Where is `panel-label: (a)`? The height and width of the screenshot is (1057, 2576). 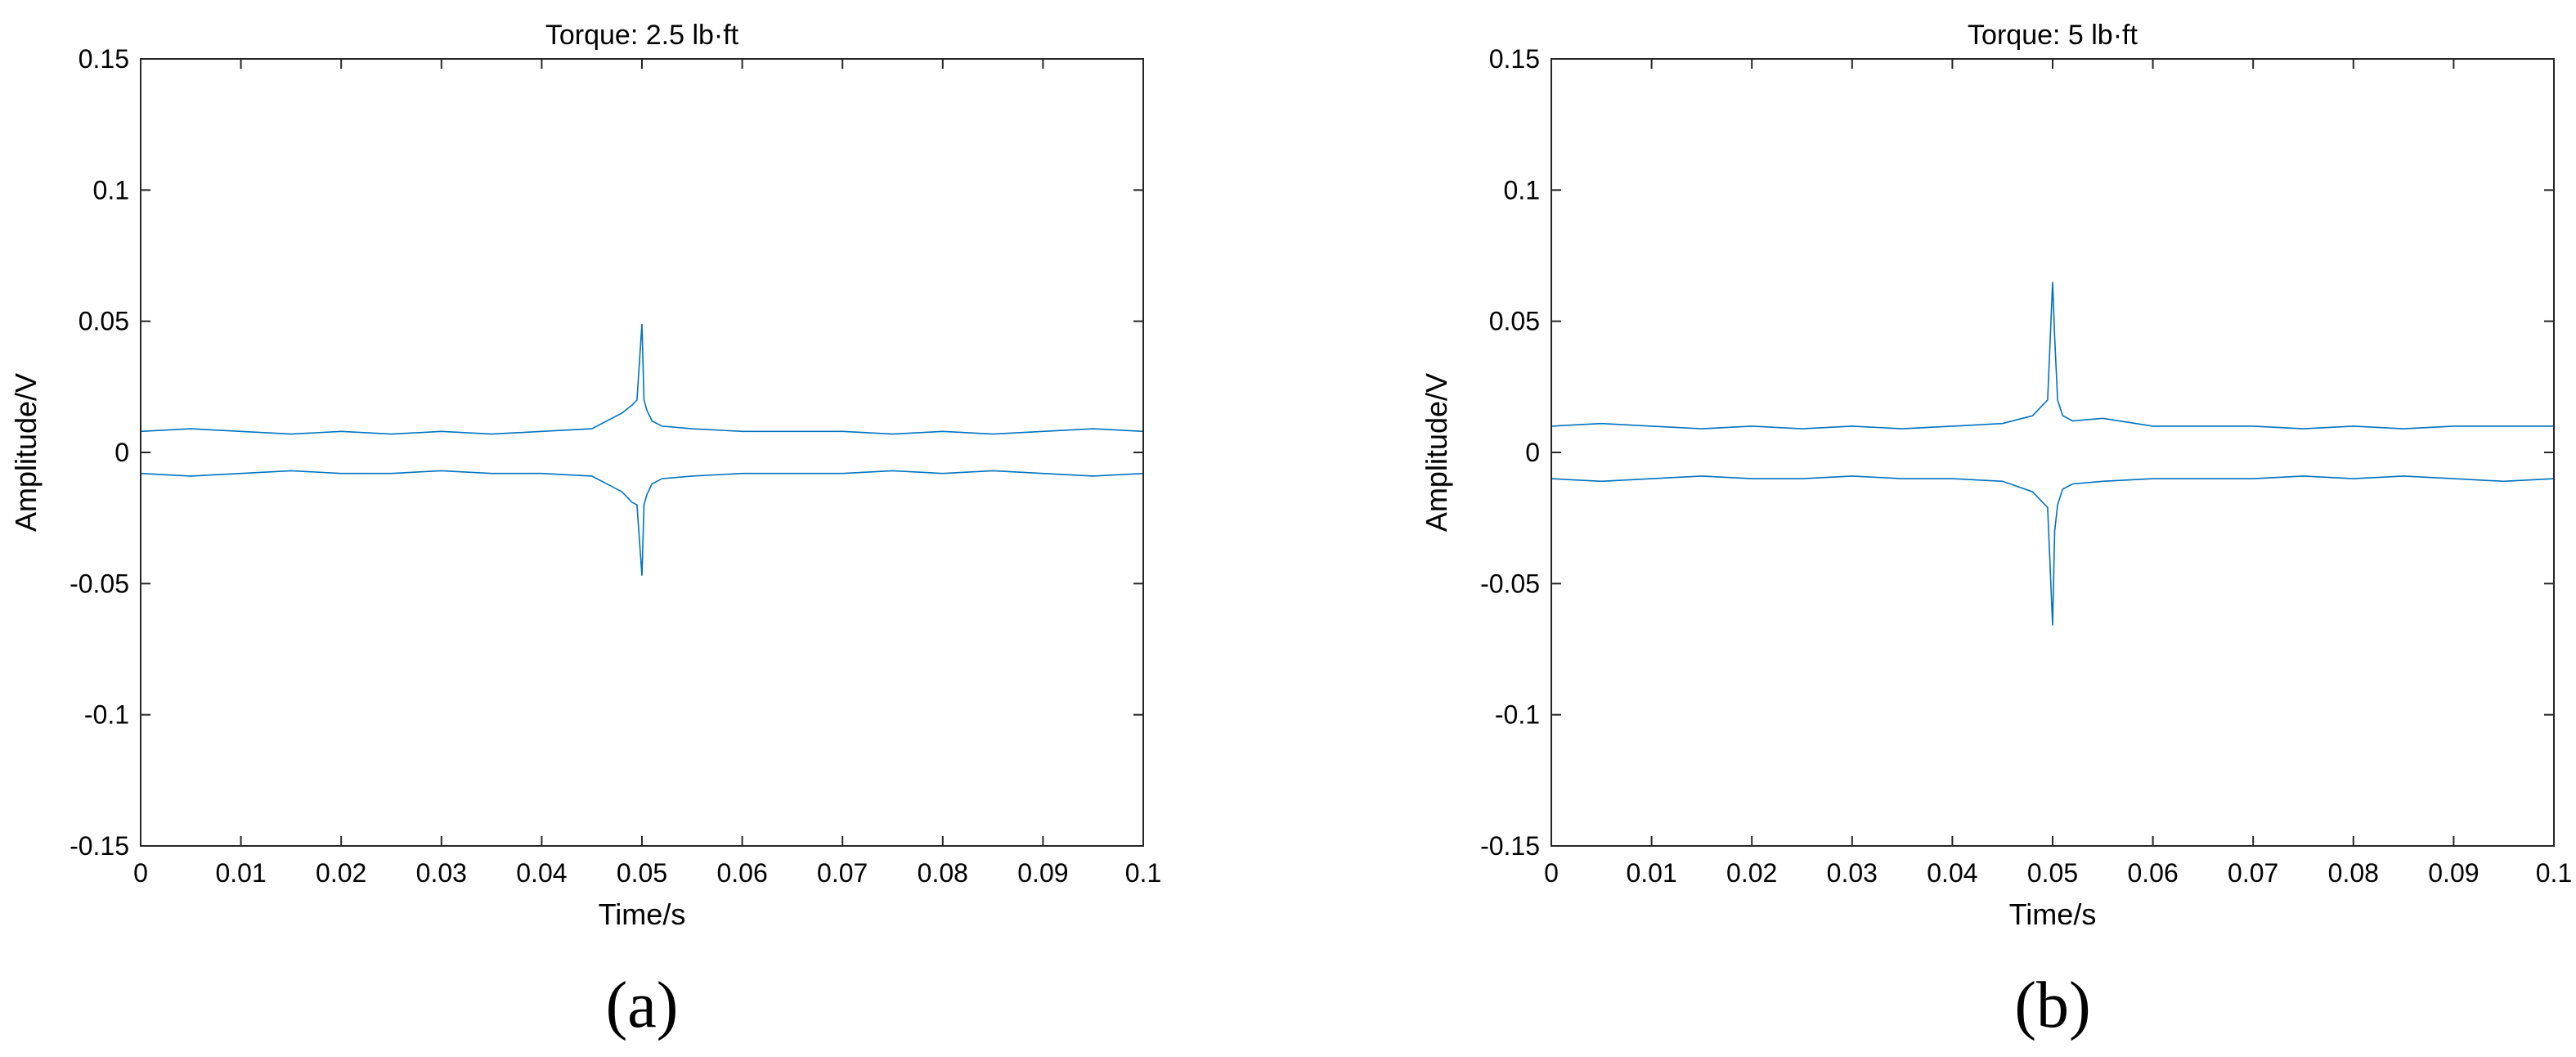
panel-label: (a) is located at coordinates (643, 1005).